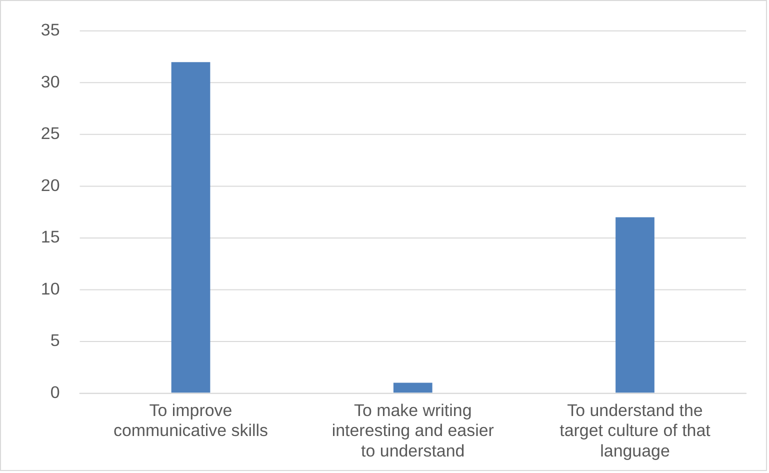 This screenshot has height=473, width=769. I want to click on y-tick-label: 25, so click(50, 134).